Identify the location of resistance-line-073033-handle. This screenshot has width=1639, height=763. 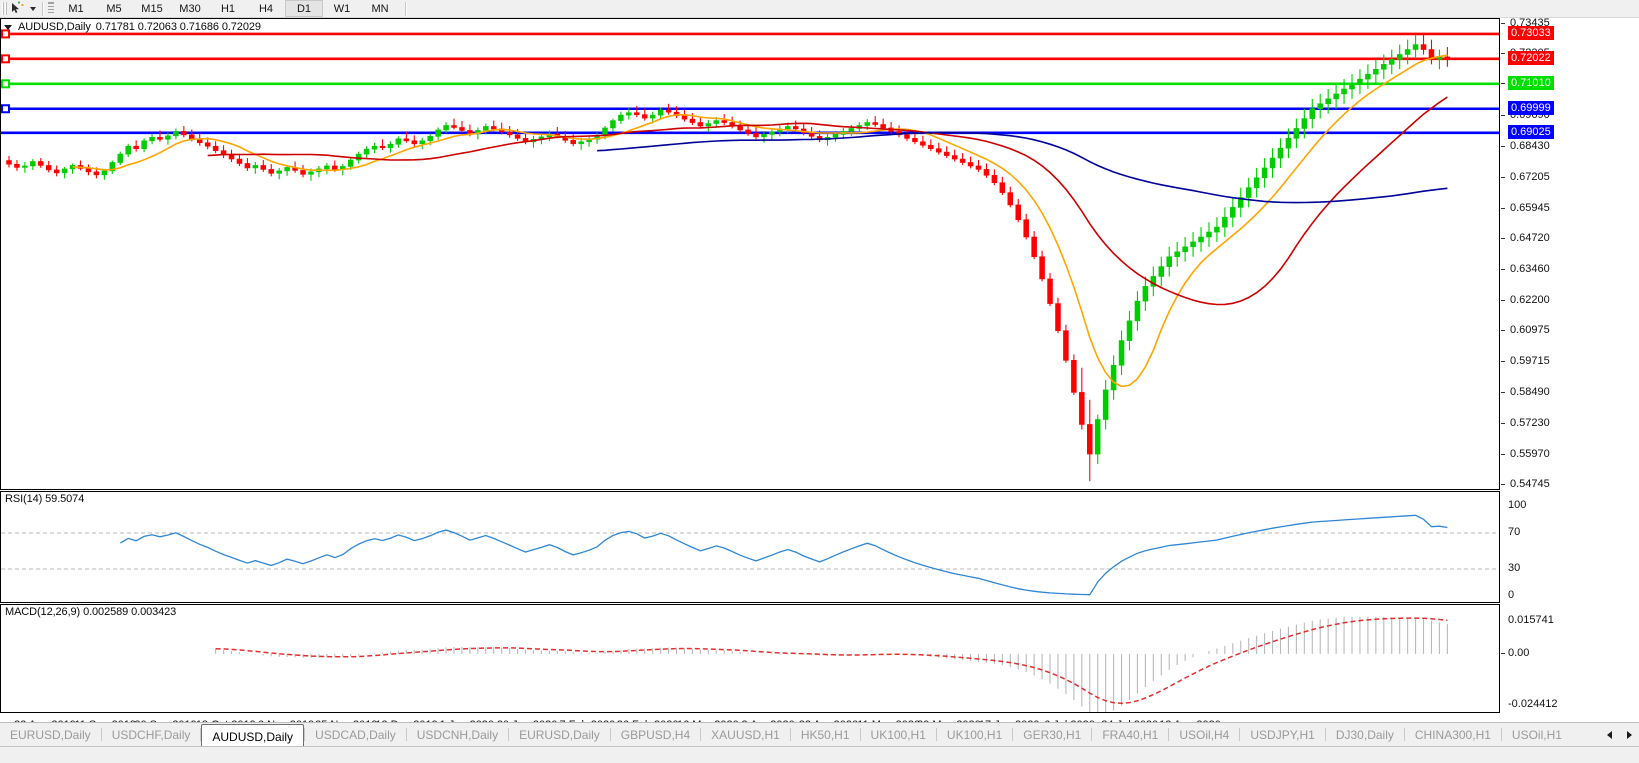
(5, 34).